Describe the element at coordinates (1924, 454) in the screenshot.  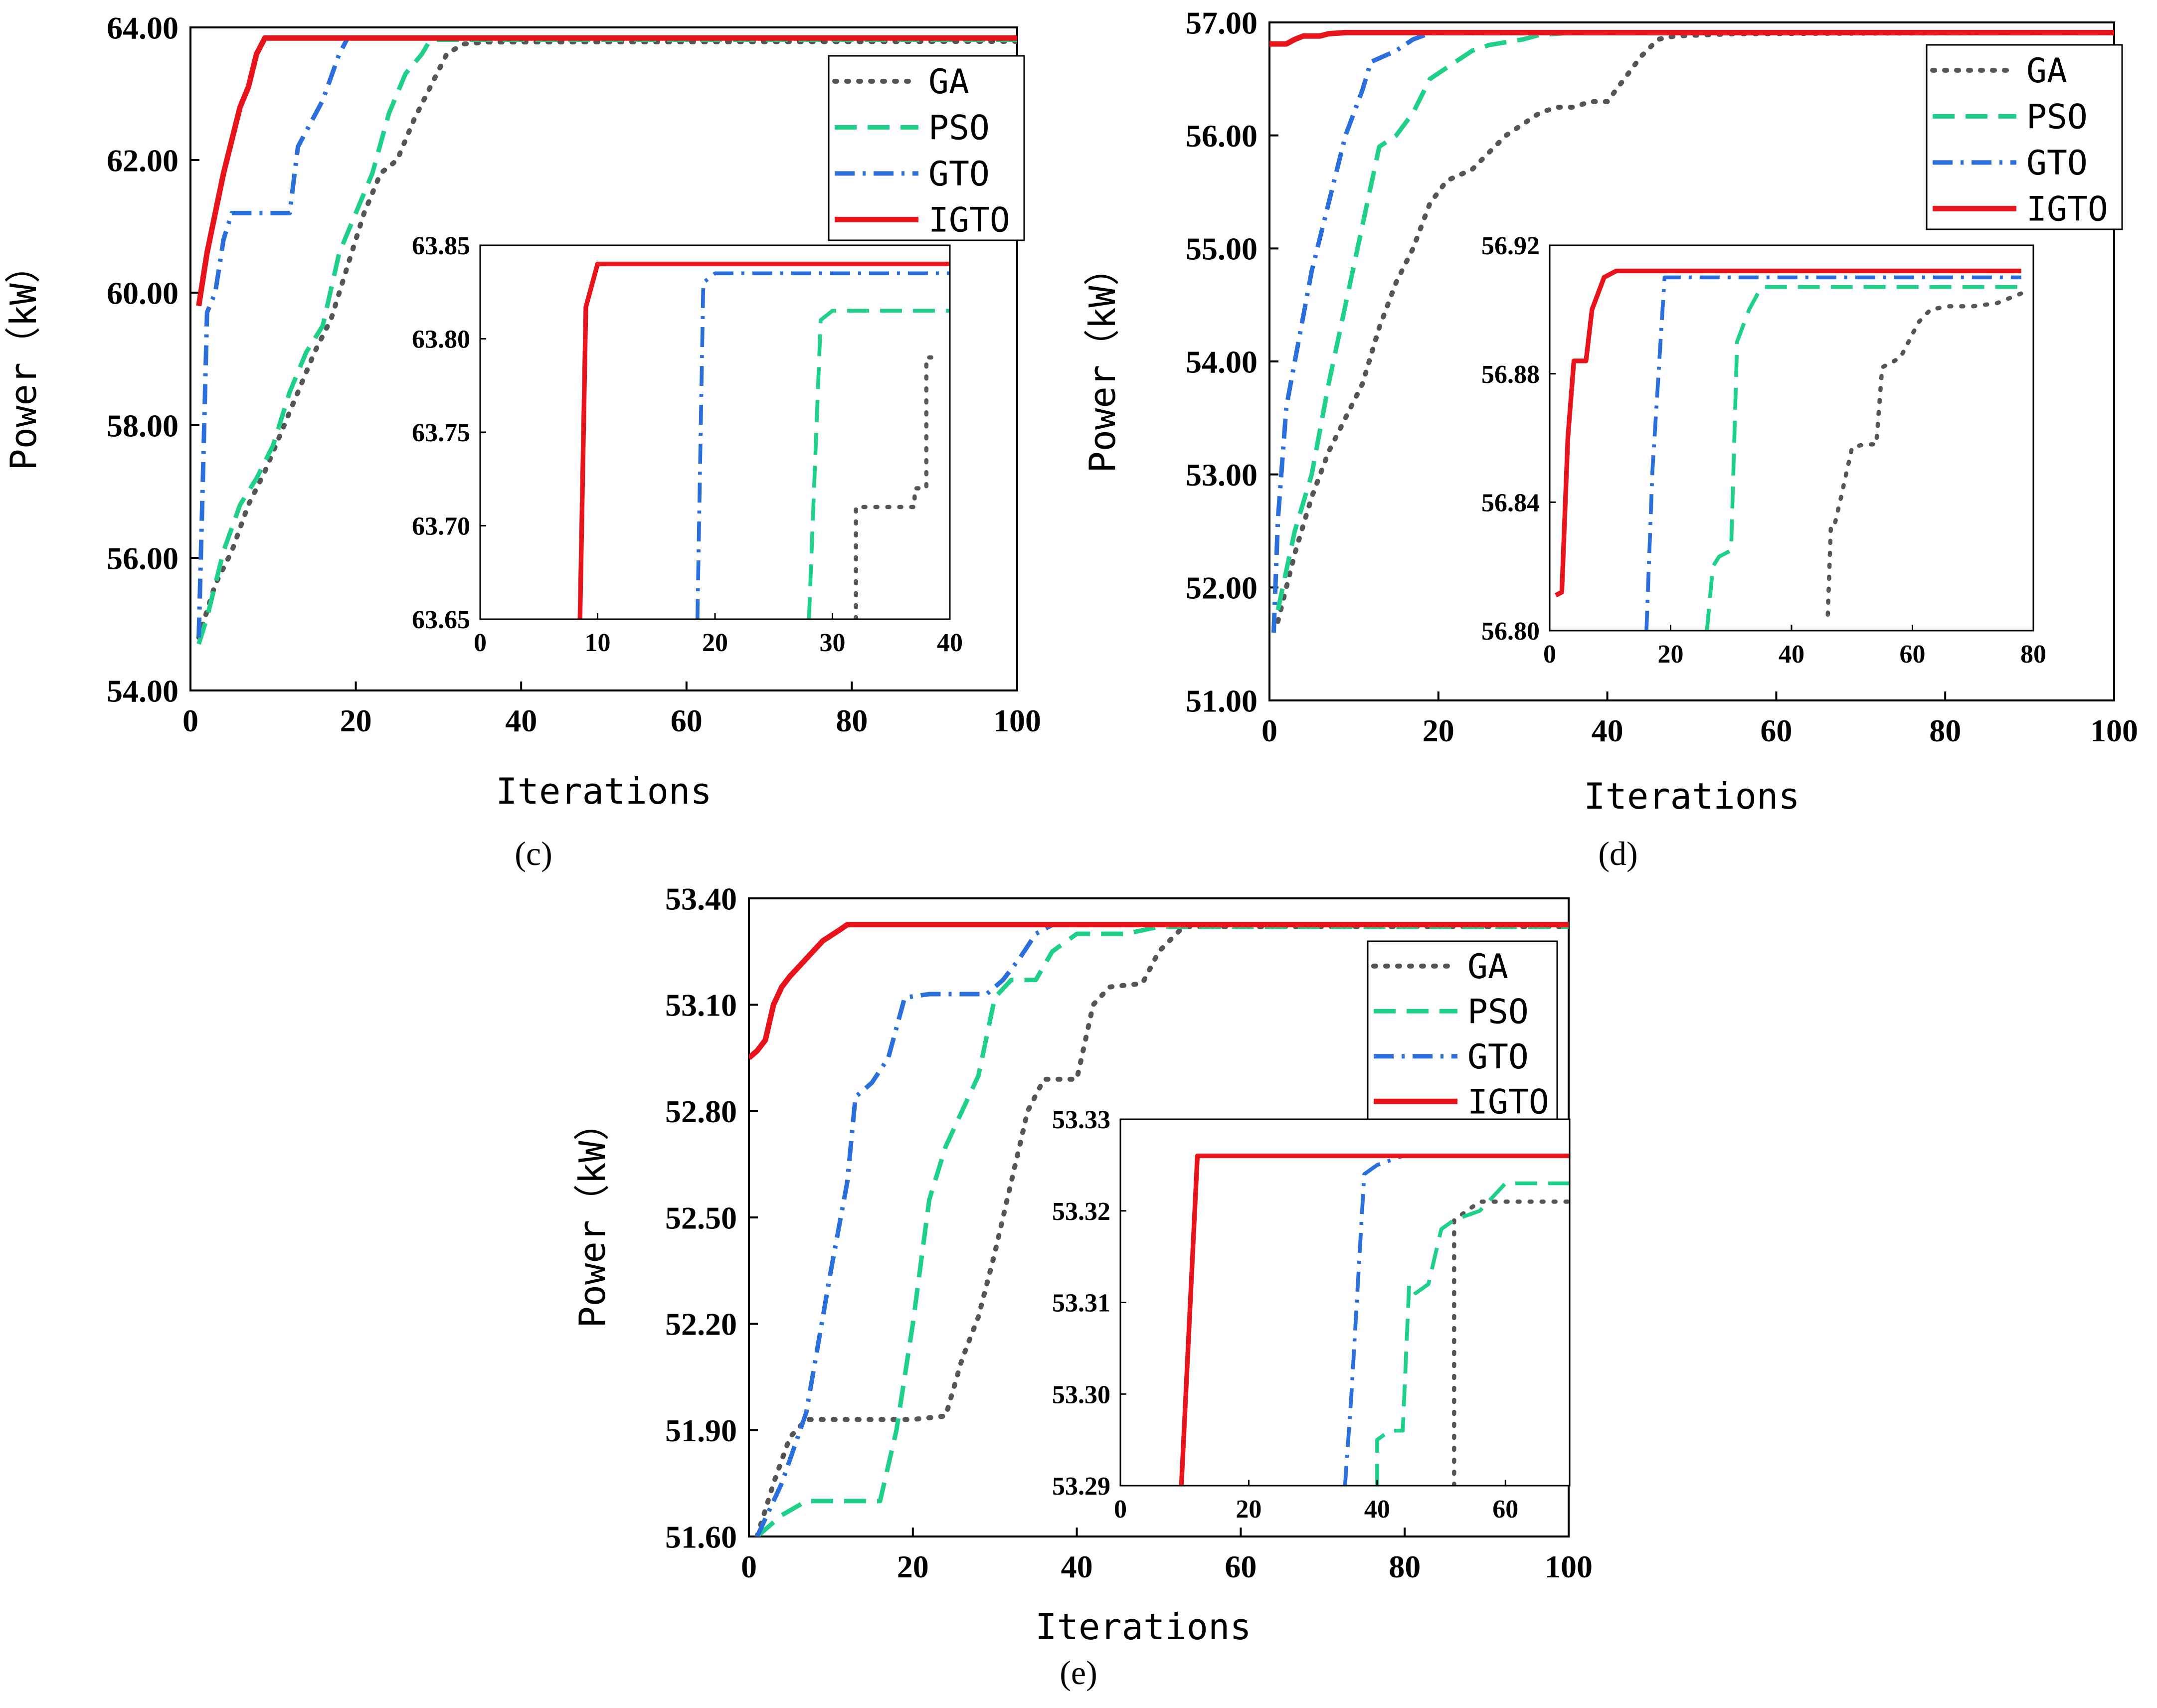
I see `chart-d-inset-series-ga` at that location.